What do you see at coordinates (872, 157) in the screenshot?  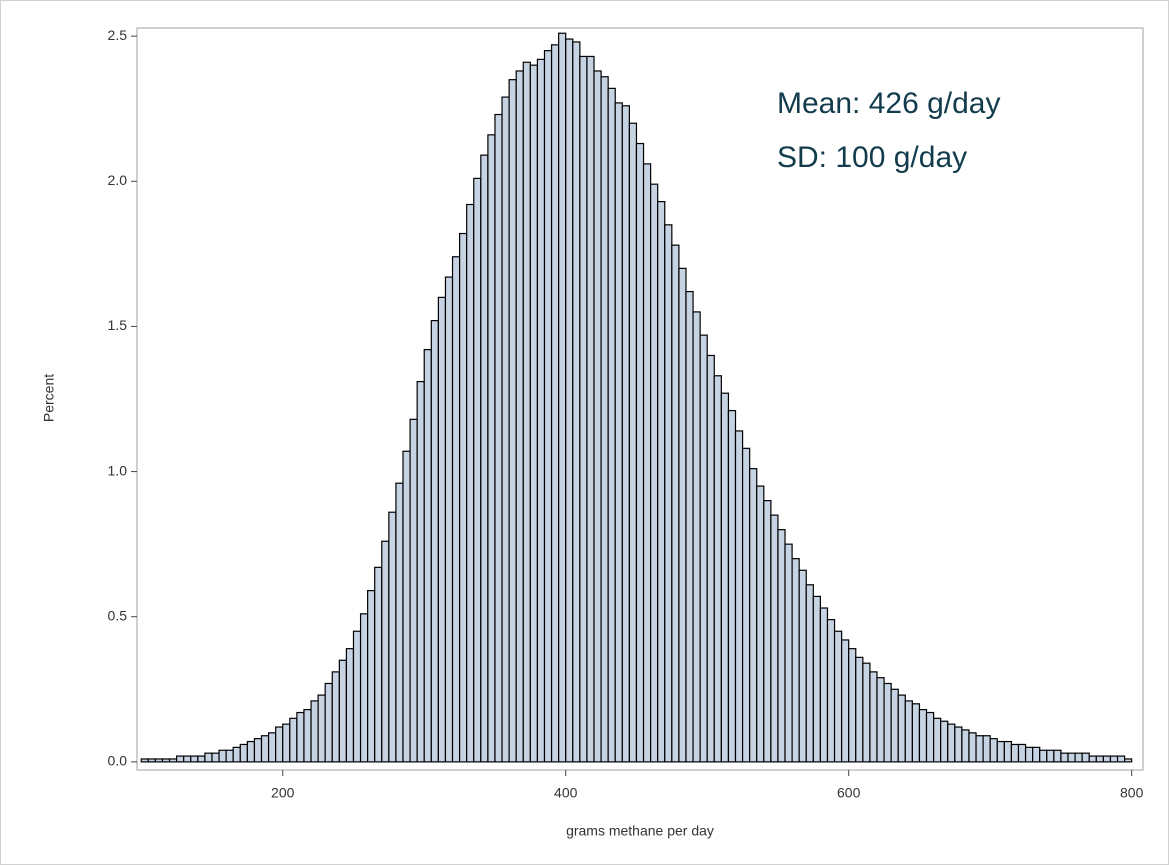 I see `annotation: SD: 100 g/day` at bounding box center [872, 157].